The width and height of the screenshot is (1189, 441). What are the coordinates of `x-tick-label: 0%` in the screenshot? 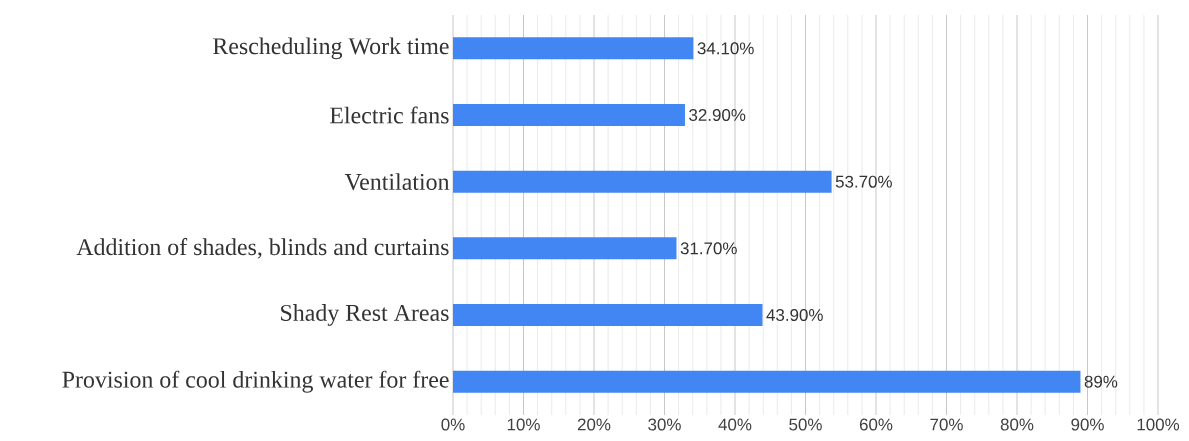 It's located at (453, 424).